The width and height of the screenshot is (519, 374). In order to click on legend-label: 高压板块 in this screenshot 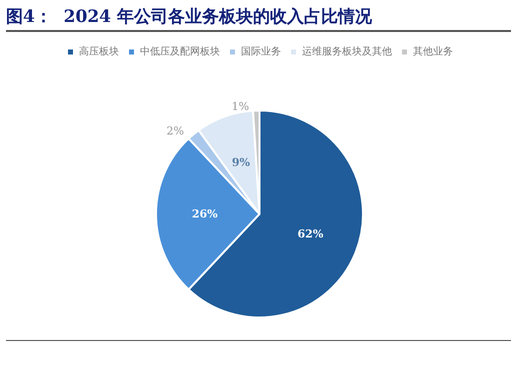, I will do `click(99, 52)`.